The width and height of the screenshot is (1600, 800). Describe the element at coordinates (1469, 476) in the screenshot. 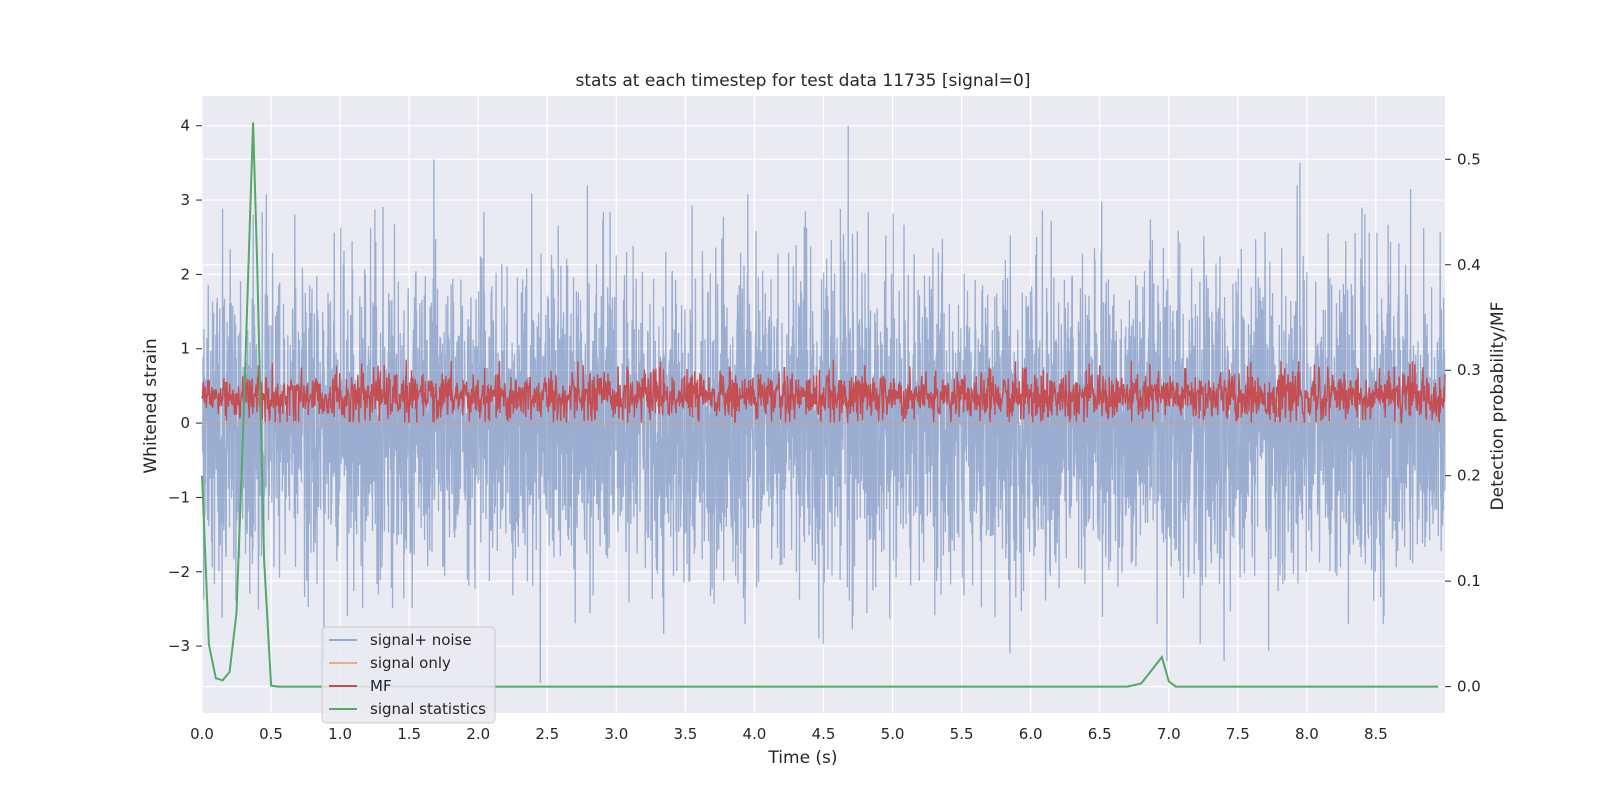

I see `y-tick-label-right: 0.2` at that location.